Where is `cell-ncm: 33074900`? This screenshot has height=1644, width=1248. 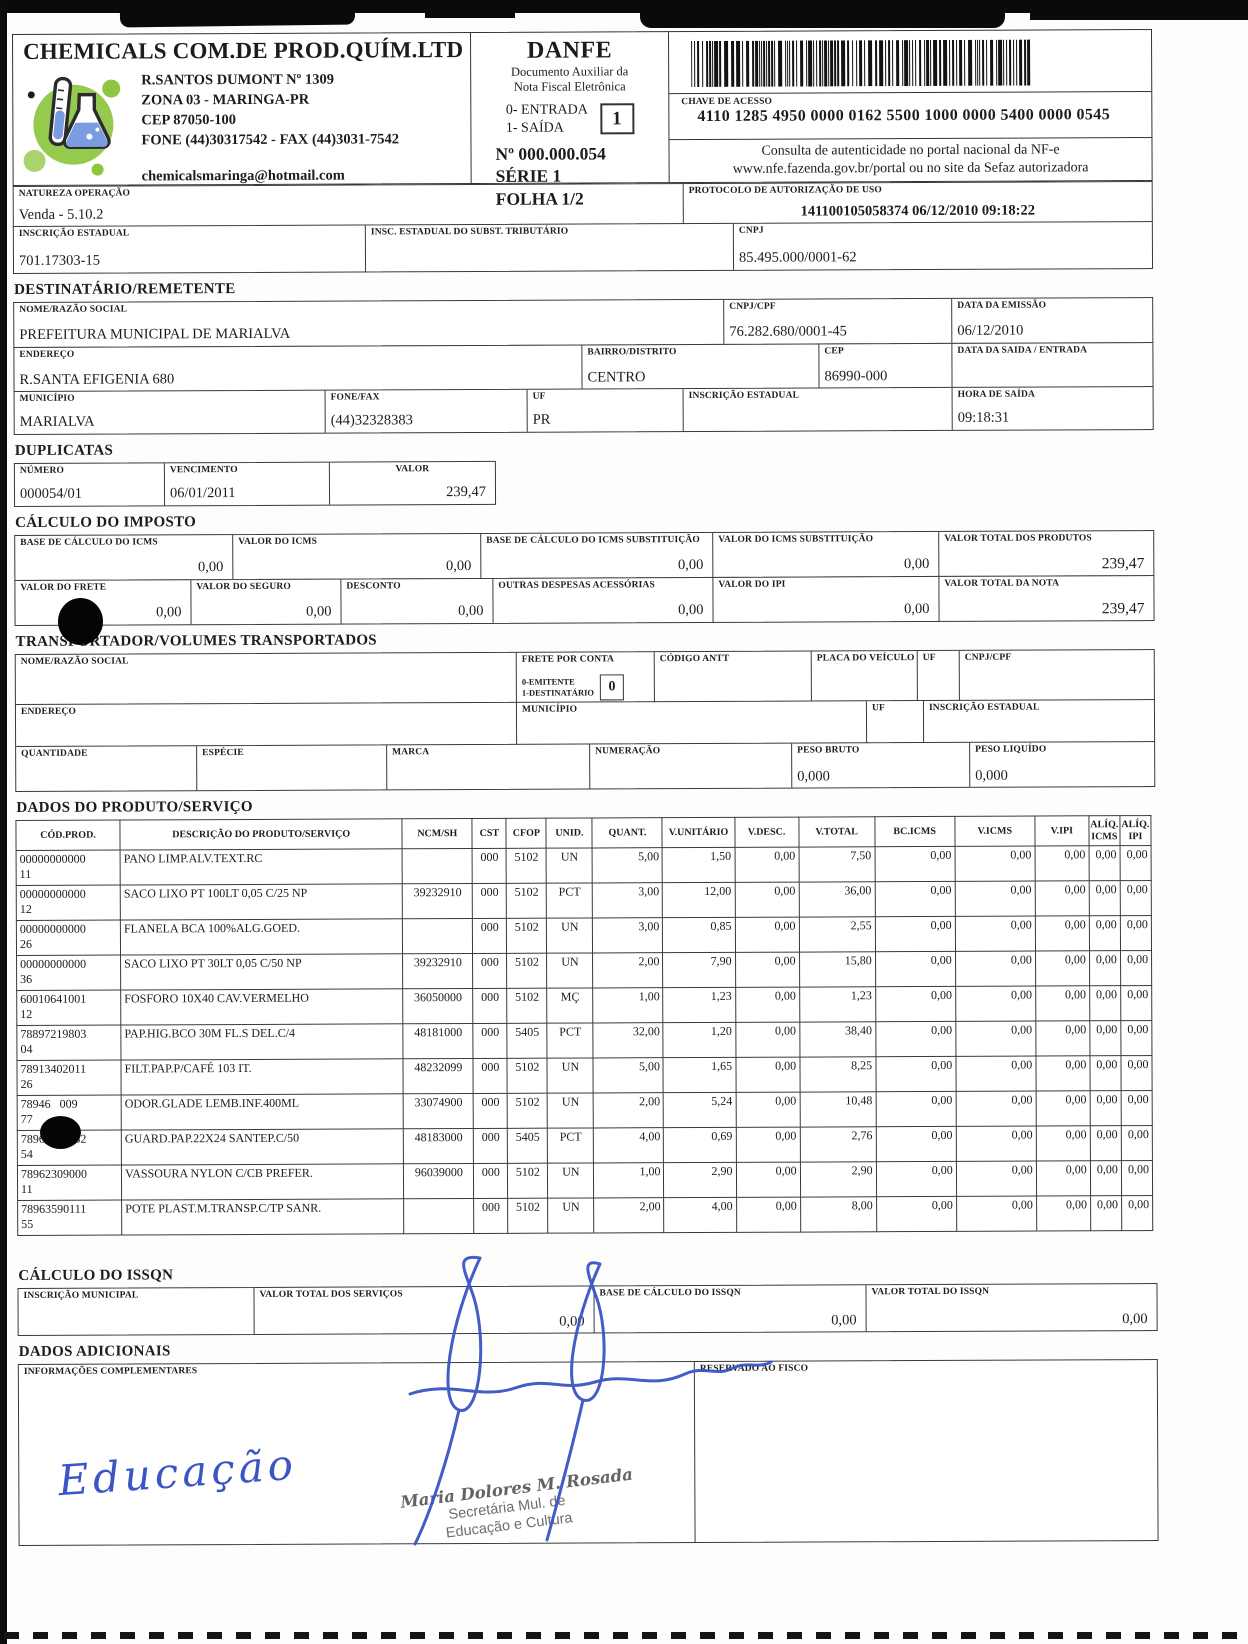 cell-ncm: 33074900 is located at coordinates (438, 1111).